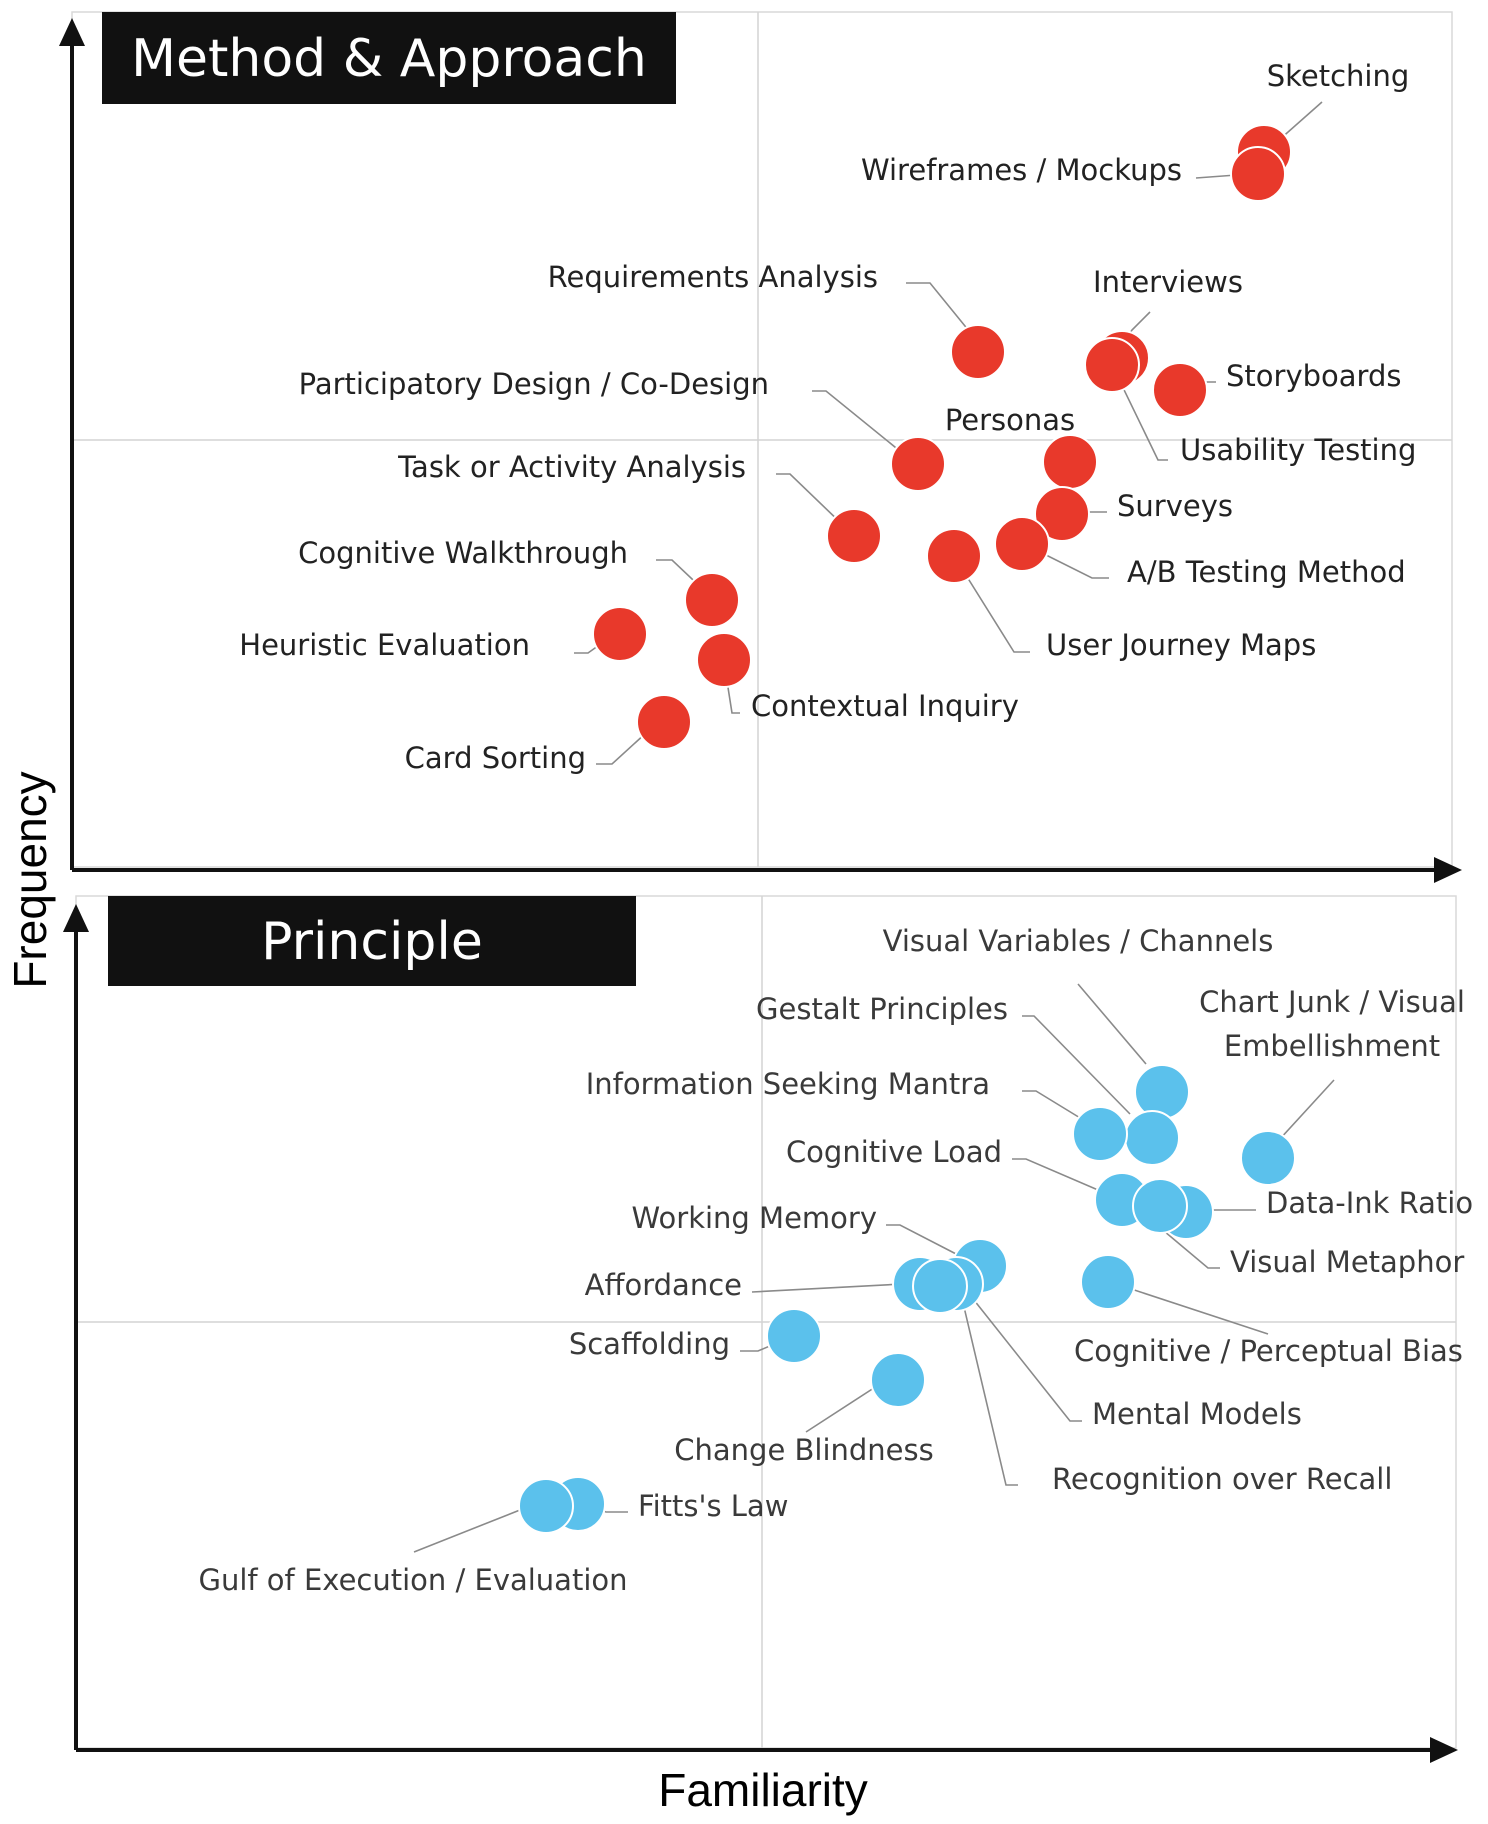 The height and width of the screenshot is (1824, 1488). Describe the element at coordinates (811, 501) in the screenshot. I see `method-leader-task-or-activity-analysis` at that location.